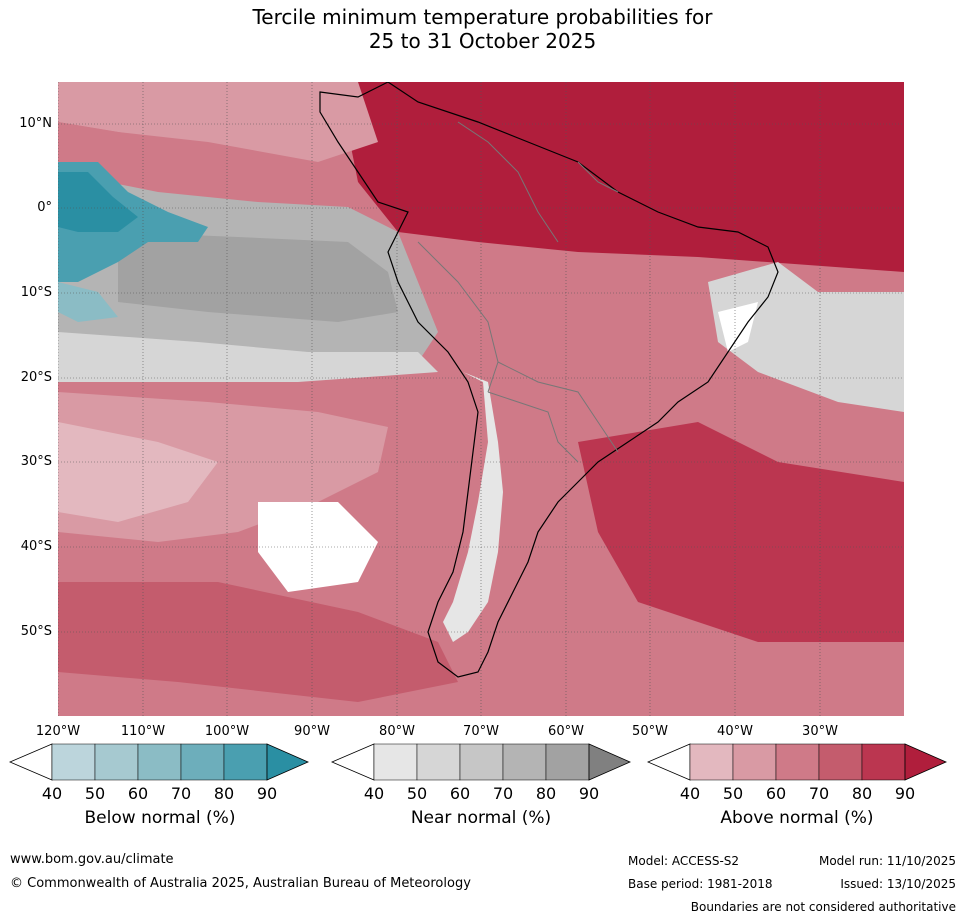 The width and height of the screenshot is (965, 919). I want to click on model-name: Model: ACCESS-S2, so click(684, 861).